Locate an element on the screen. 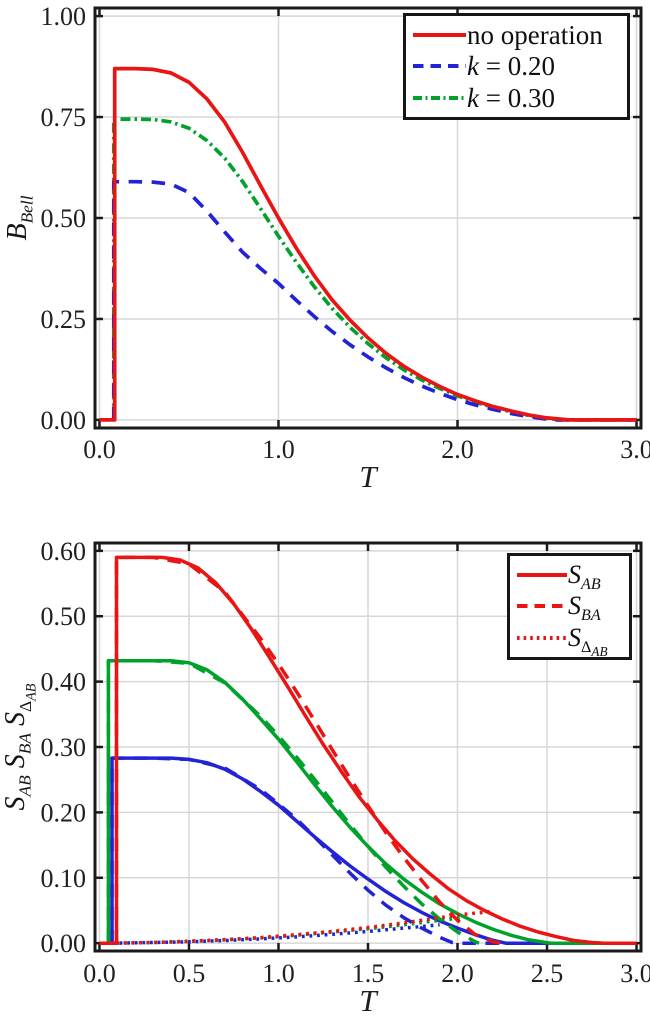 The width and height of the screenshot is (650, 1027). entropy-y-axis-label: SAB SBA SΔAB is located at coordinates (20, 747).